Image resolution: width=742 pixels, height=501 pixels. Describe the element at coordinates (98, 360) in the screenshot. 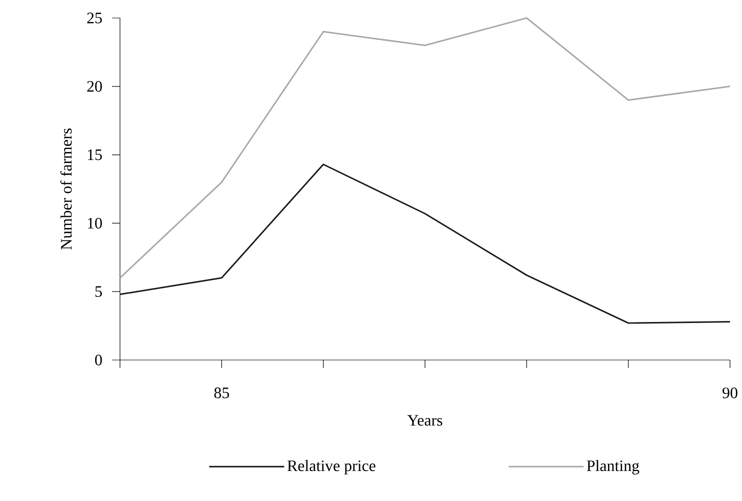

I see `y-tick-label: 0` at that location.